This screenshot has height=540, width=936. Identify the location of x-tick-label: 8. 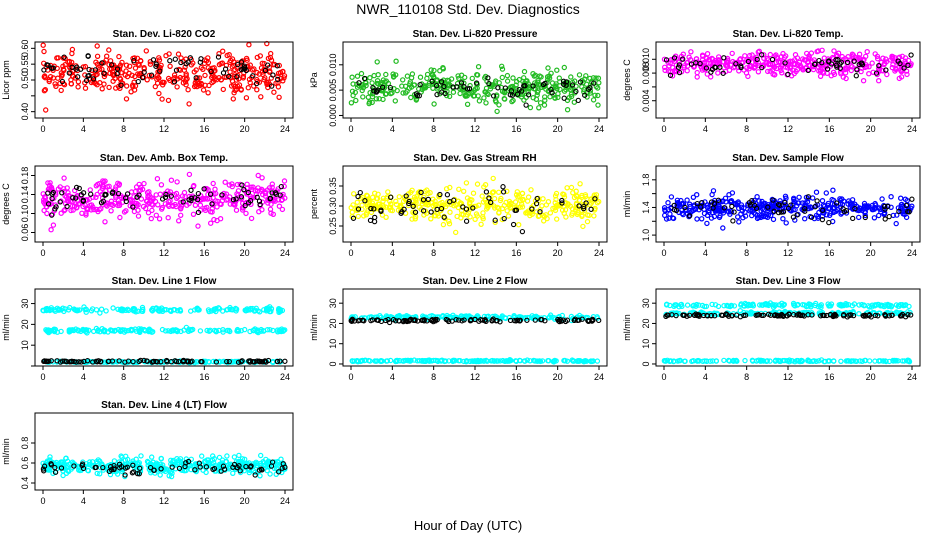
(746, 129).